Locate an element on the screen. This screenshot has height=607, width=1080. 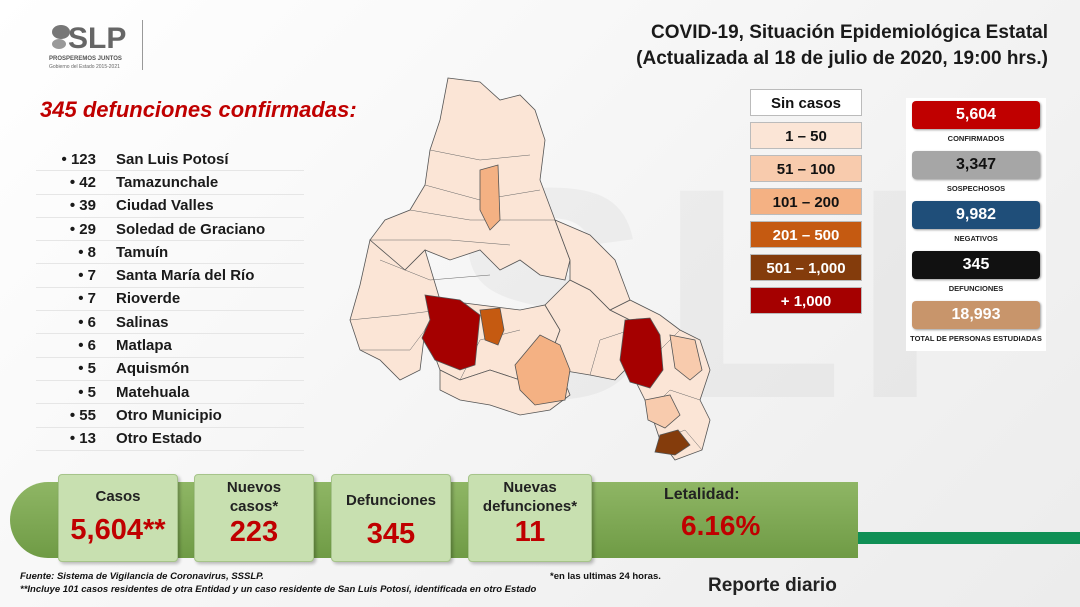
deaths-value: 345 is located at coordinates (391, 534).